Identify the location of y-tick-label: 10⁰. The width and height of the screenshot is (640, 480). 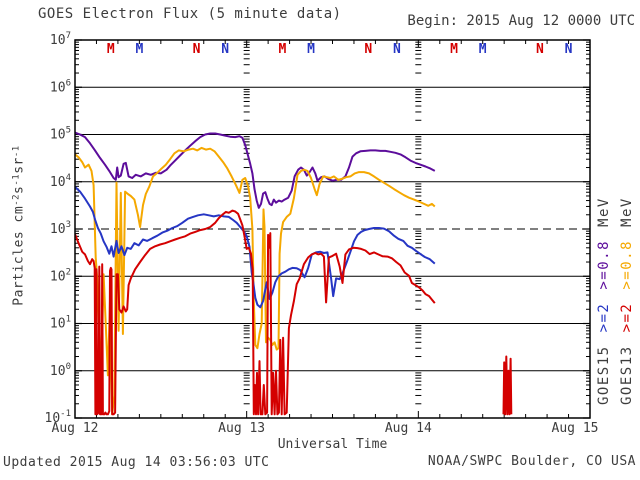
(60, 370).